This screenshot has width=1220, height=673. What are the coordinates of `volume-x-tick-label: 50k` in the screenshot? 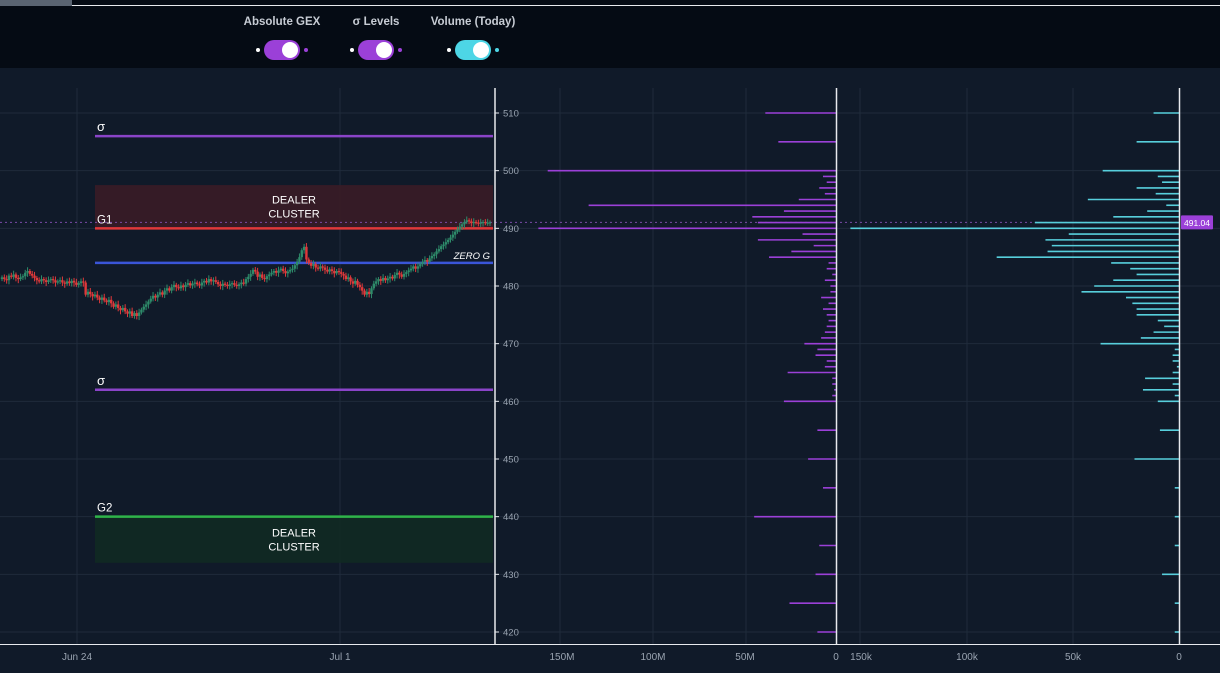 It's located at (1073, 657).